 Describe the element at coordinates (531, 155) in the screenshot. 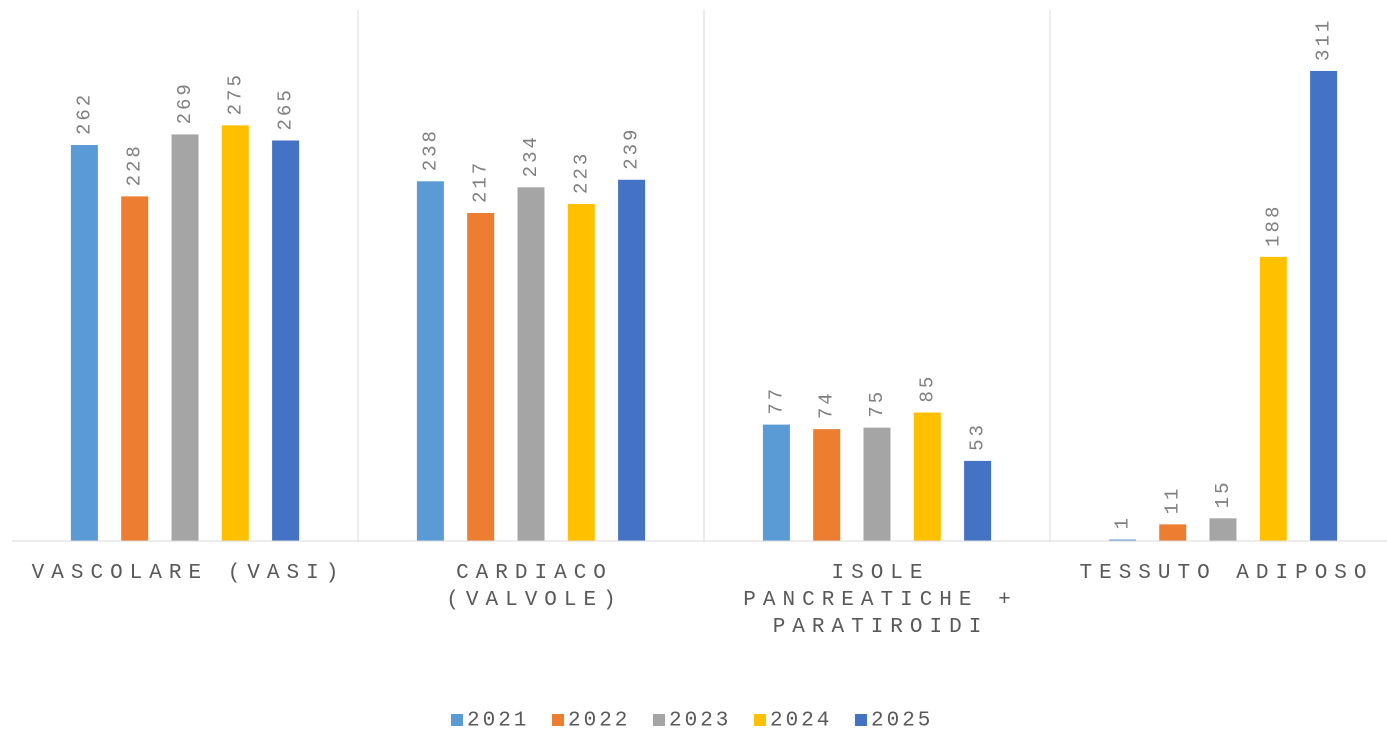

I see `data-label: 234` at that location.